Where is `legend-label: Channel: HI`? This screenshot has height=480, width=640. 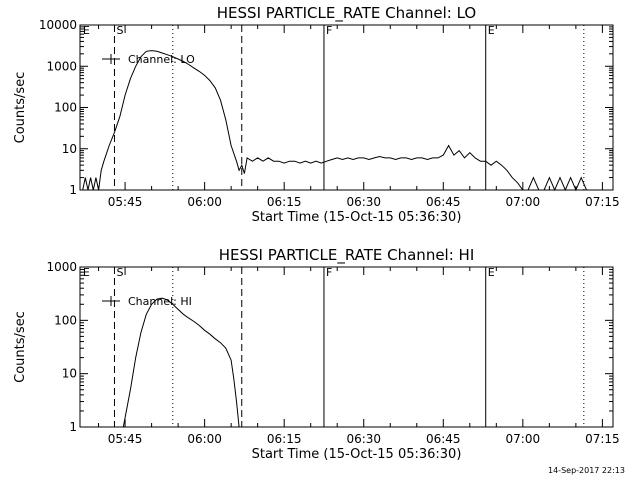
legend-label: Channel: HI is located at coordinates (160, 301).